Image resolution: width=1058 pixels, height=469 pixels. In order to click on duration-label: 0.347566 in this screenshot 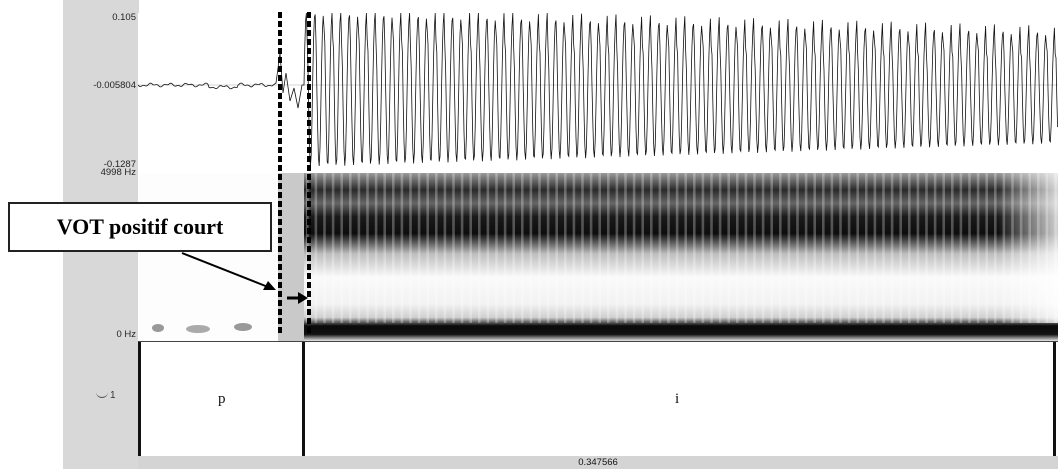, I will do `click(598, 462)`.